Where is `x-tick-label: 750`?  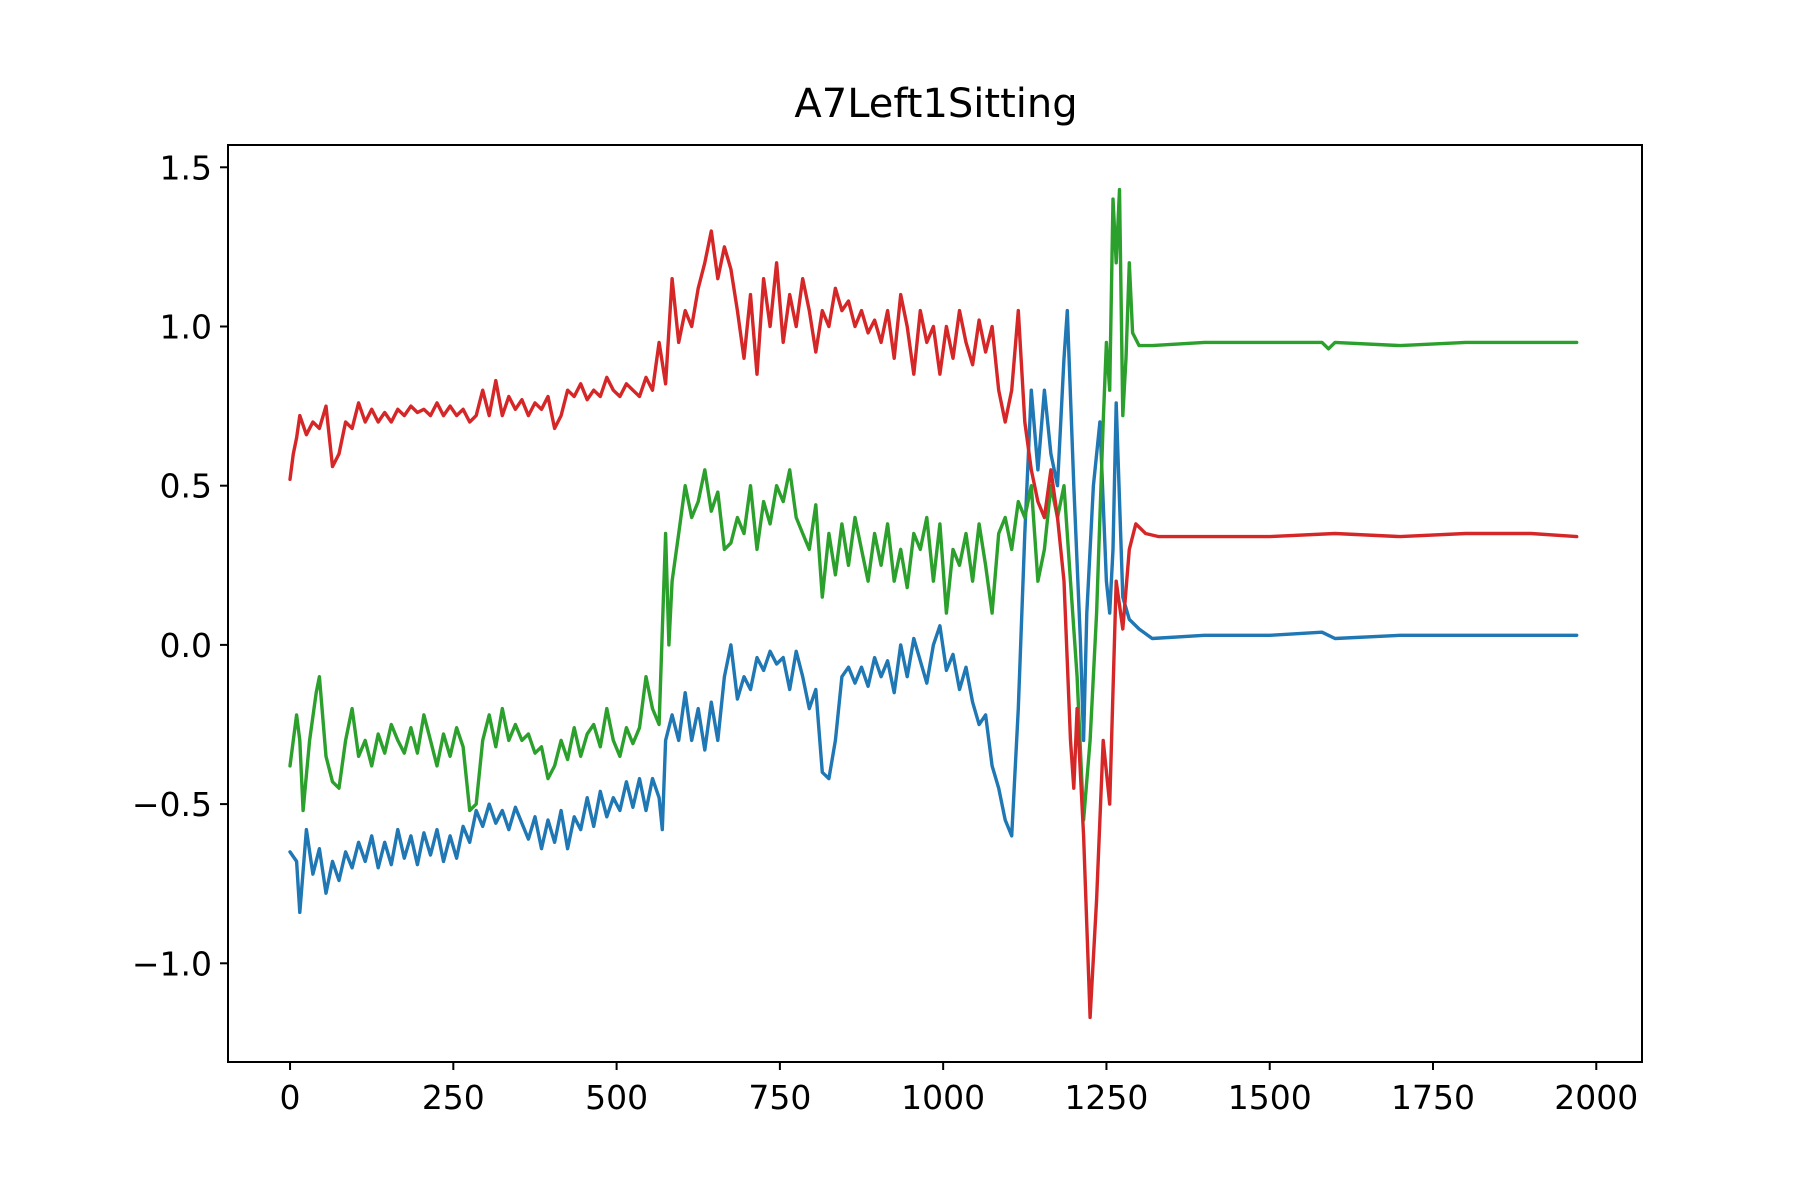 x-tick-label: 750 is located at coordinates (779, 1097).